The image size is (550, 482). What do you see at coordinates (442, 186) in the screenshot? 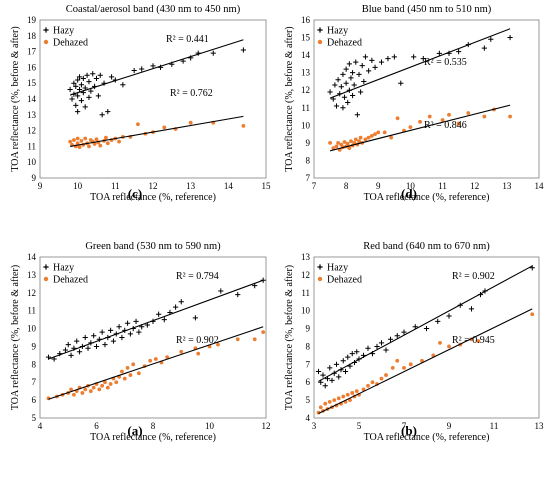
I see `p2-x-tick-label: 11` at bounding box center [442, 186].